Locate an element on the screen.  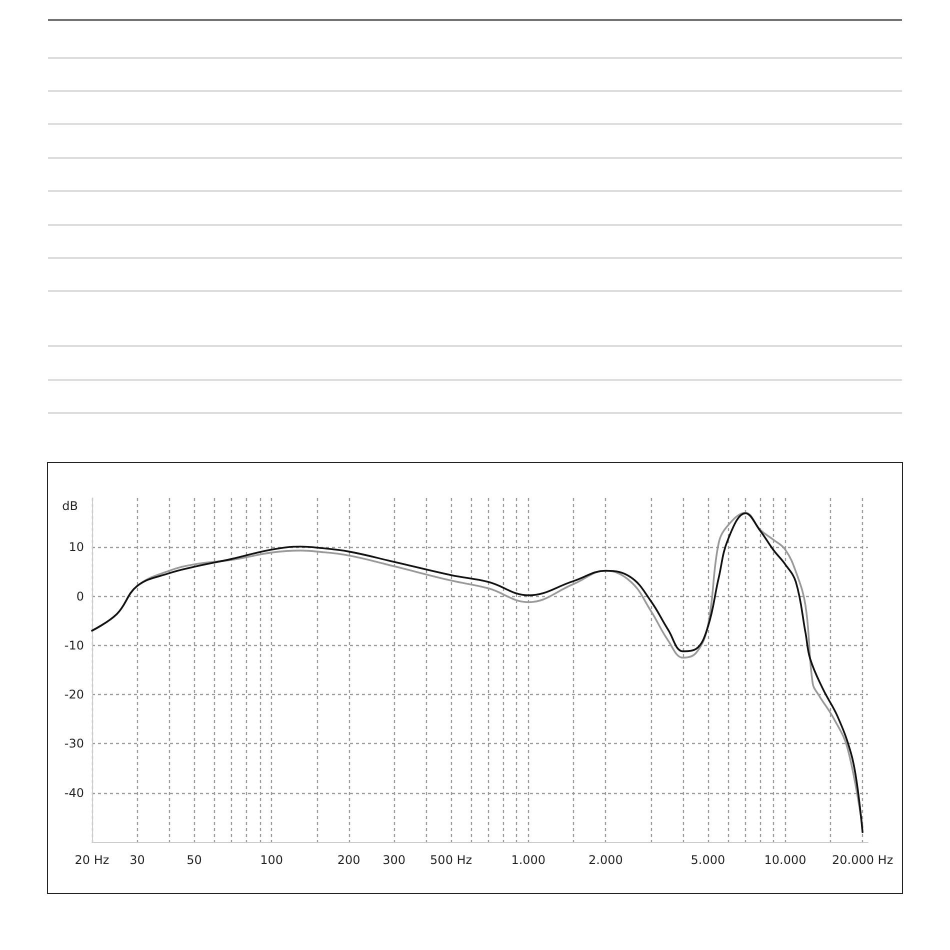
y-tick-label: 10 is located at coordinates (76, 547).